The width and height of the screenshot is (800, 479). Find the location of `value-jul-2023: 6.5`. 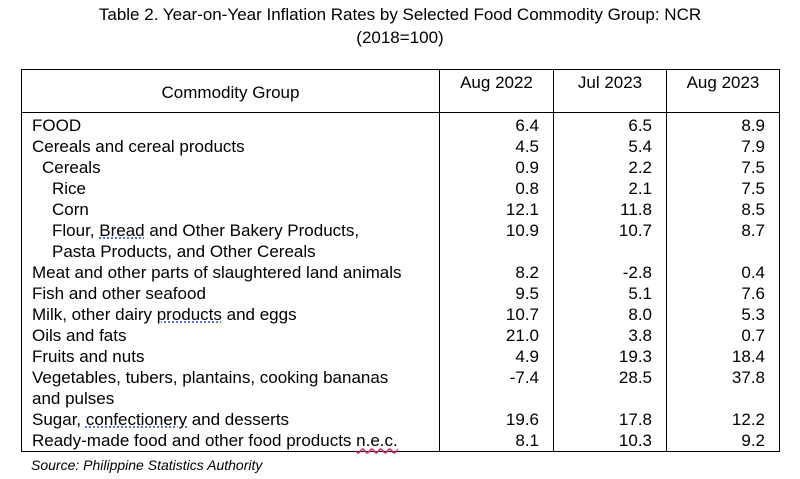

value-jul-2023: 6.5 is located at coordinates (610, 124).